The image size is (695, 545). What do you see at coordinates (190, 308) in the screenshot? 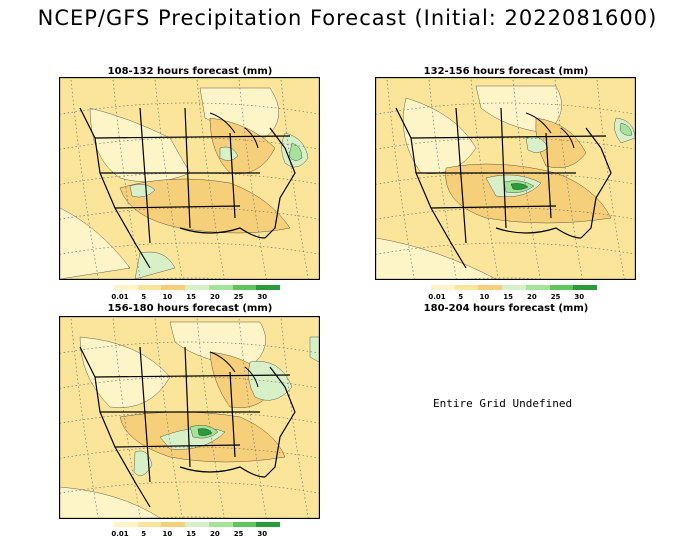
I see `panel-title-3: 156-180 hours forecast (mm)` at bounding box center [190, 308].